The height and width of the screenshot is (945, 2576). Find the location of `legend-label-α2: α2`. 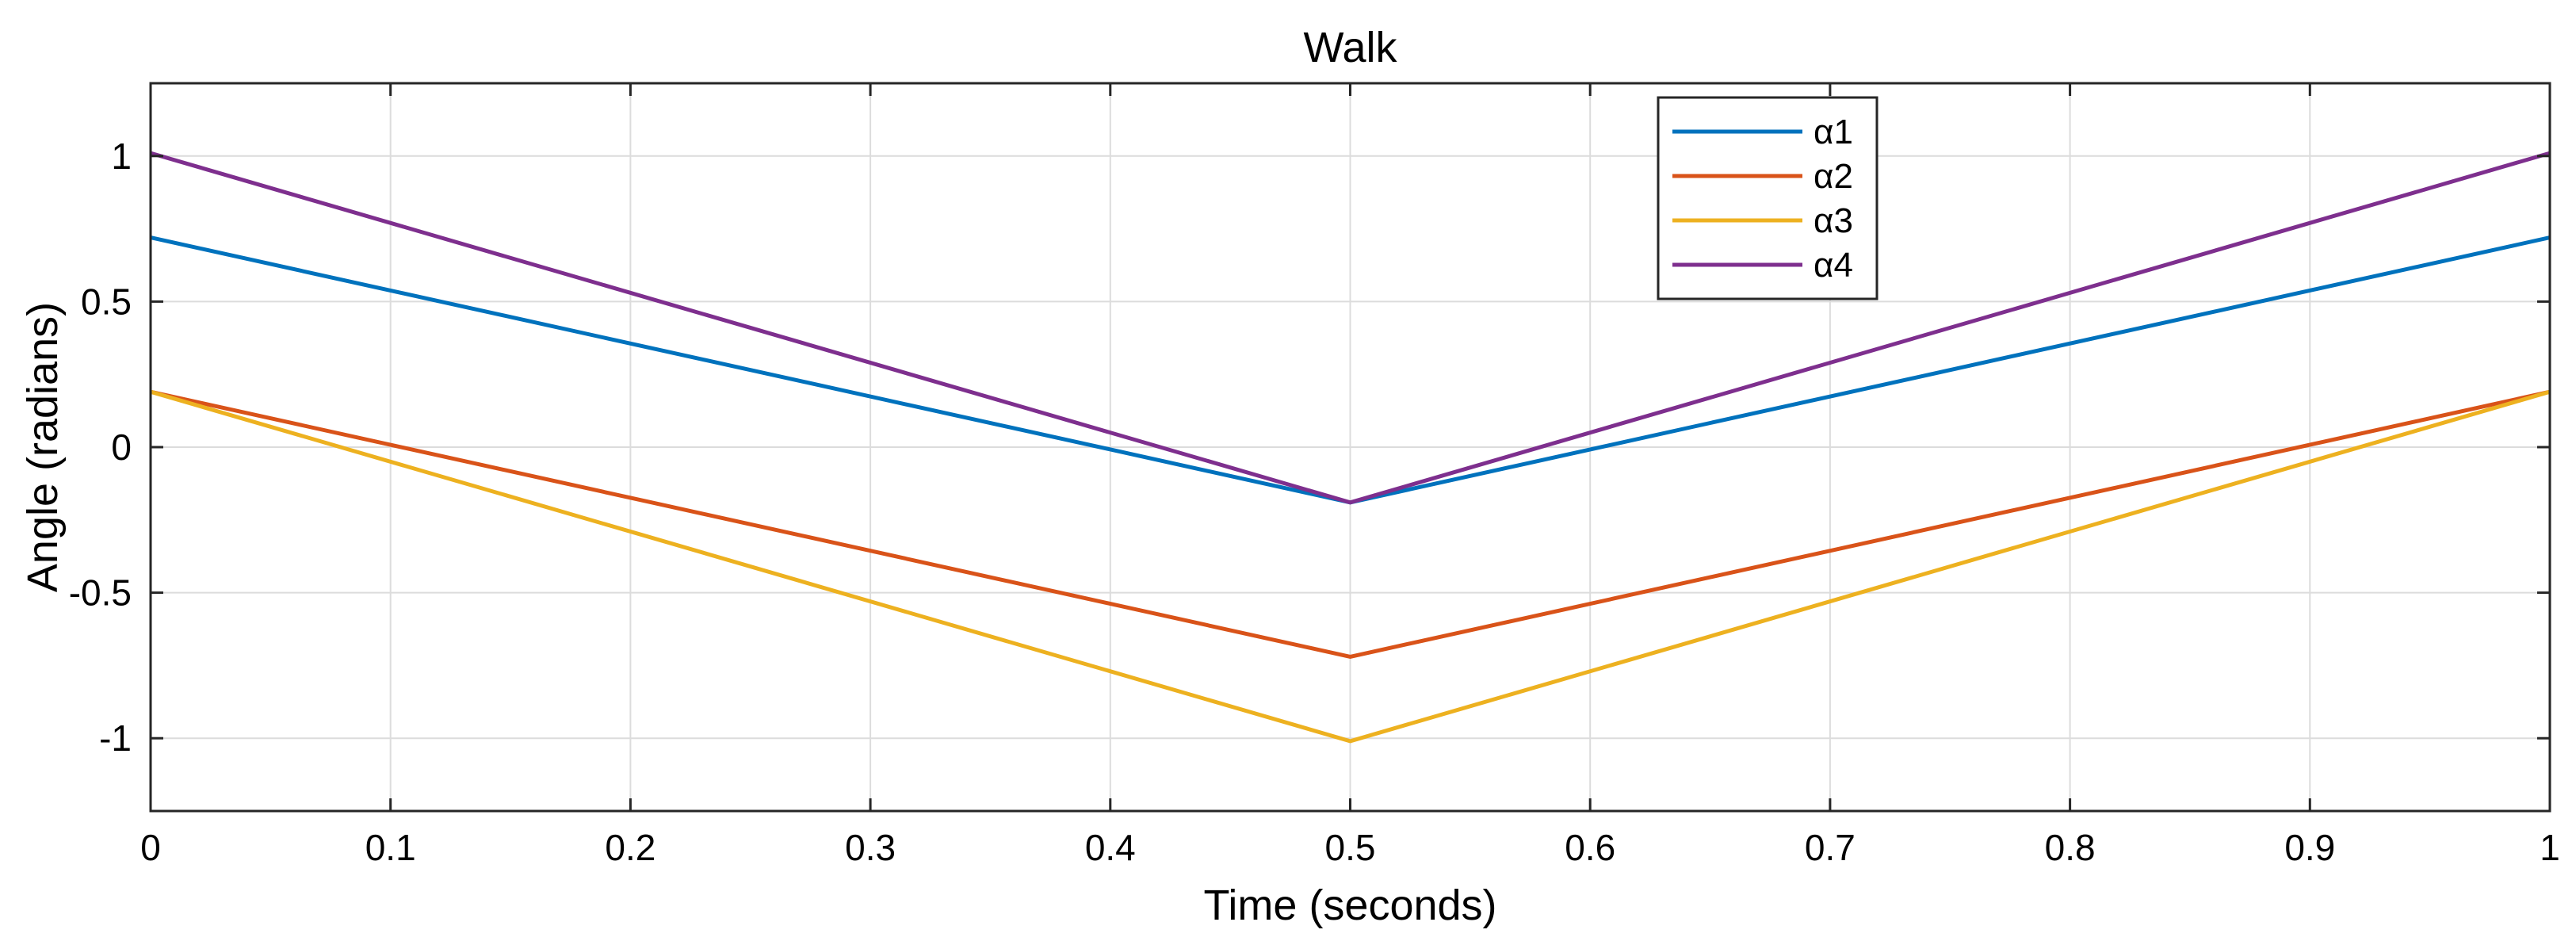

legend-label-α2: α2 is located at coordinates (1833, 177).